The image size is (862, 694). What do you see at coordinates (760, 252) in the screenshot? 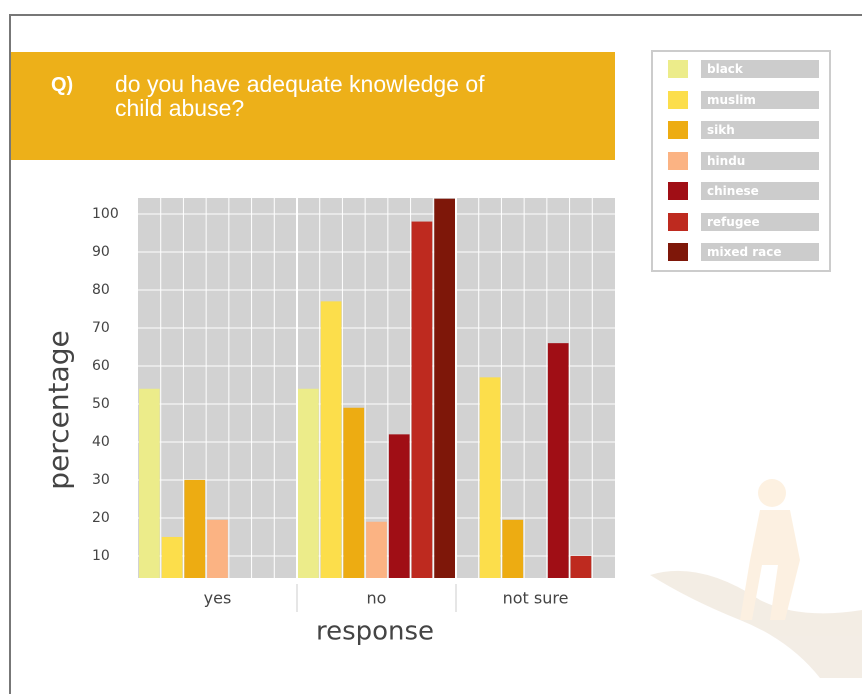
I see `legend-label: mixed race` at bounding box center [760, 252].